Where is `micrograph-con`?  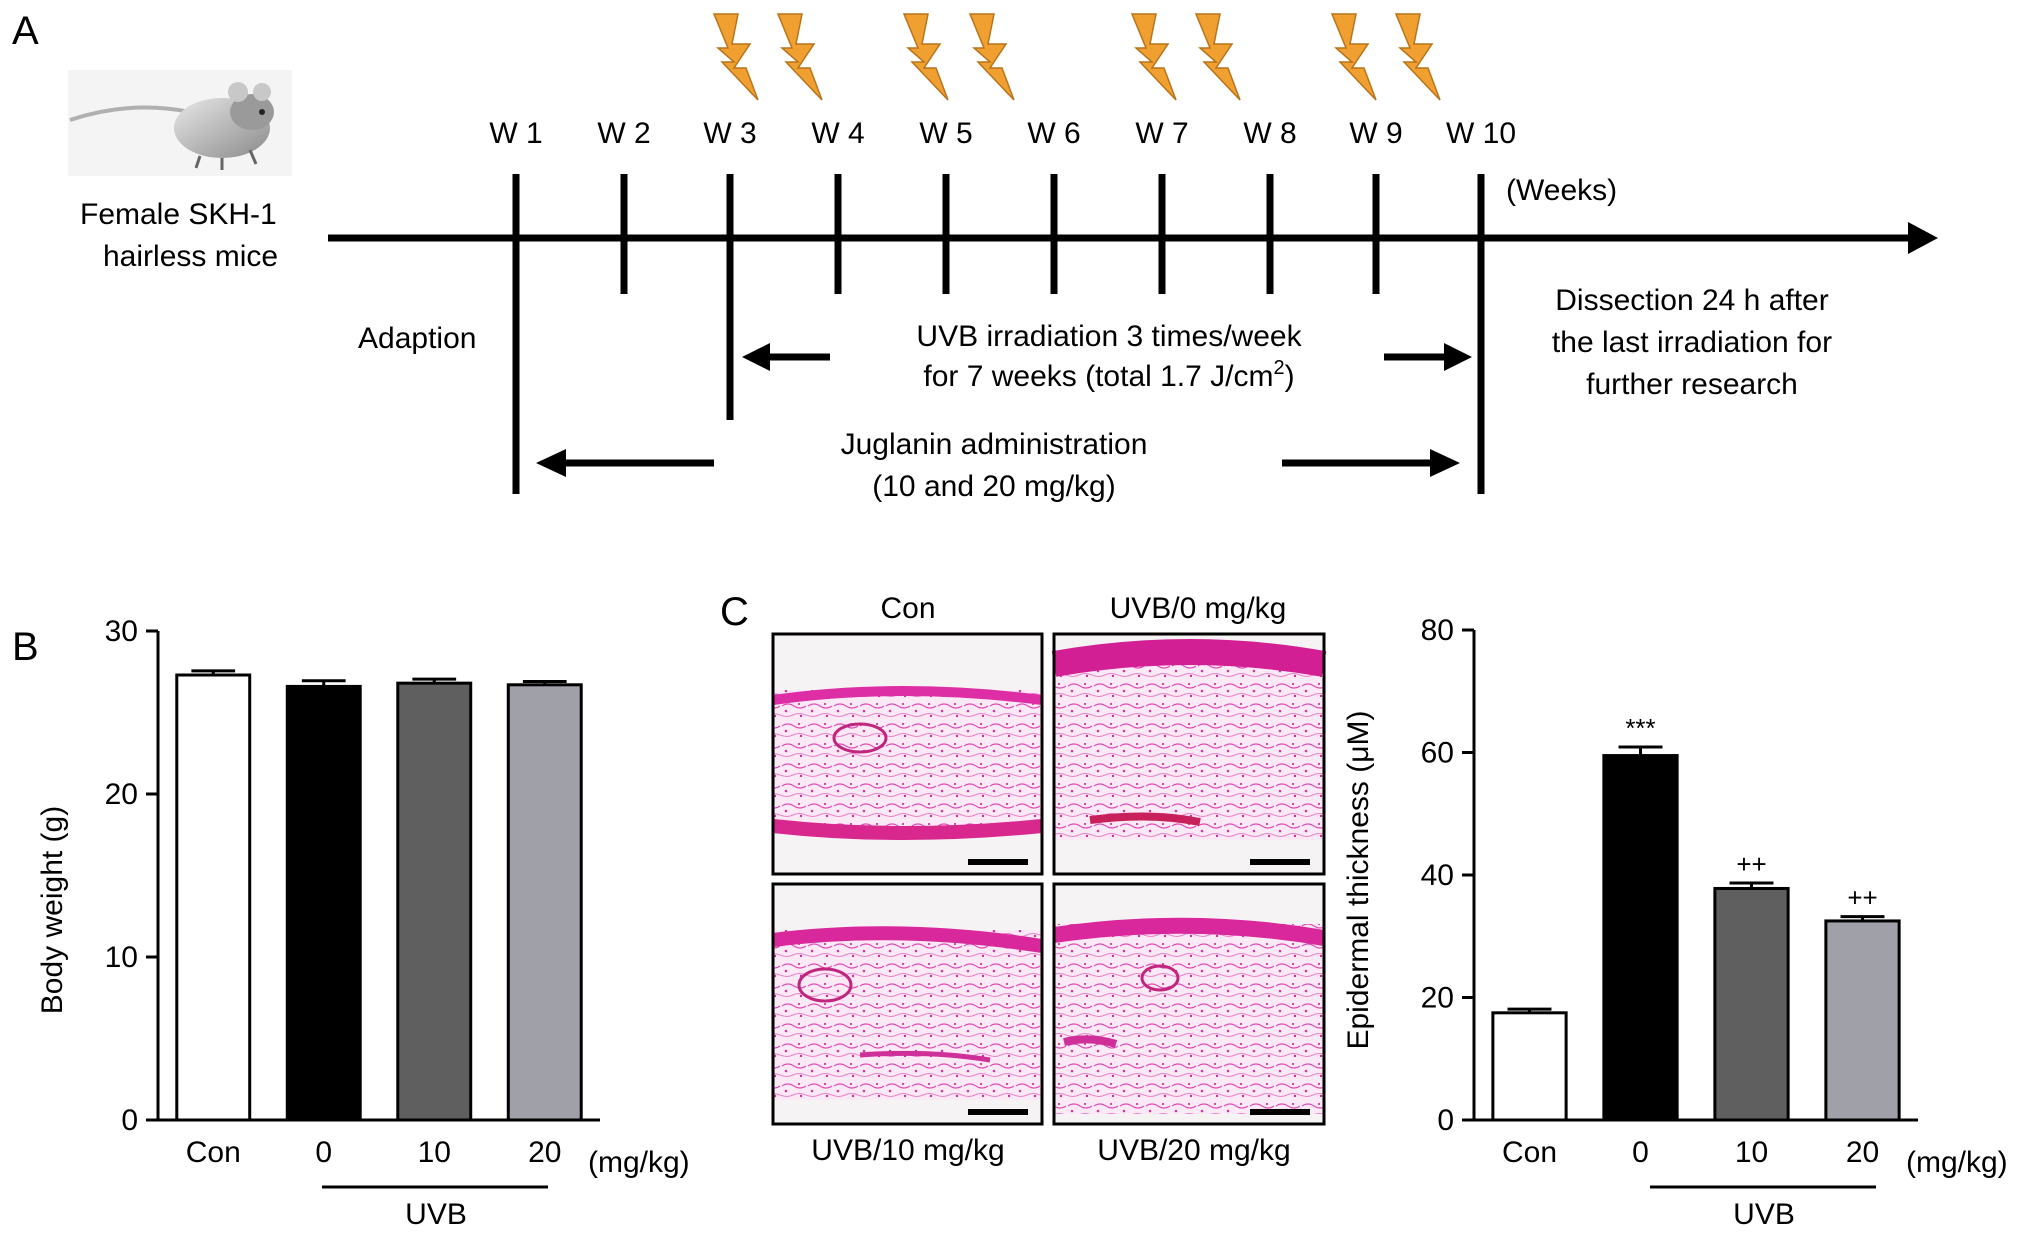
micrograph-con is located at coordinates (907, 754).